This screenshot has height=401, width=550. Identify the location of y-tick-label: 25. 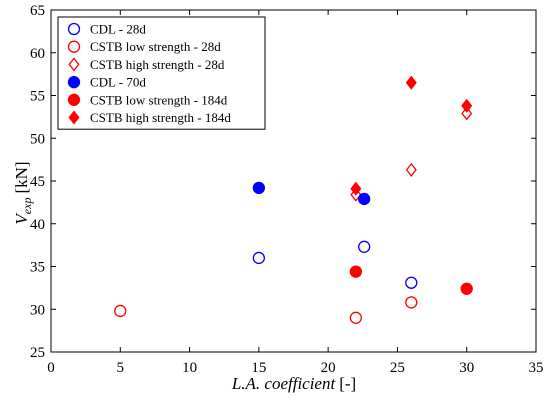
(37, 353).